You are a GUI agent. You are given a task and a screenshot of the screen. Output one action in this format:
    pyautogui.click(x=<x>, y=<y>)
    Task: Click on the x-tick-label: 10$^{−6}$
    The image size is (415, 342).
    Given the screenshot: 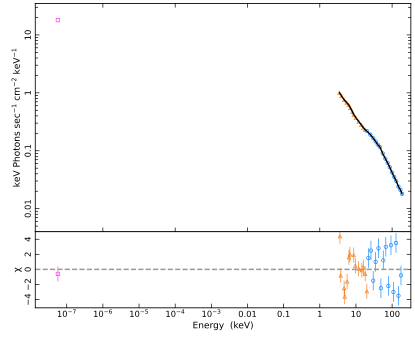 What is the action you would take?
    pyautogui.click(x=103, y=313)
    